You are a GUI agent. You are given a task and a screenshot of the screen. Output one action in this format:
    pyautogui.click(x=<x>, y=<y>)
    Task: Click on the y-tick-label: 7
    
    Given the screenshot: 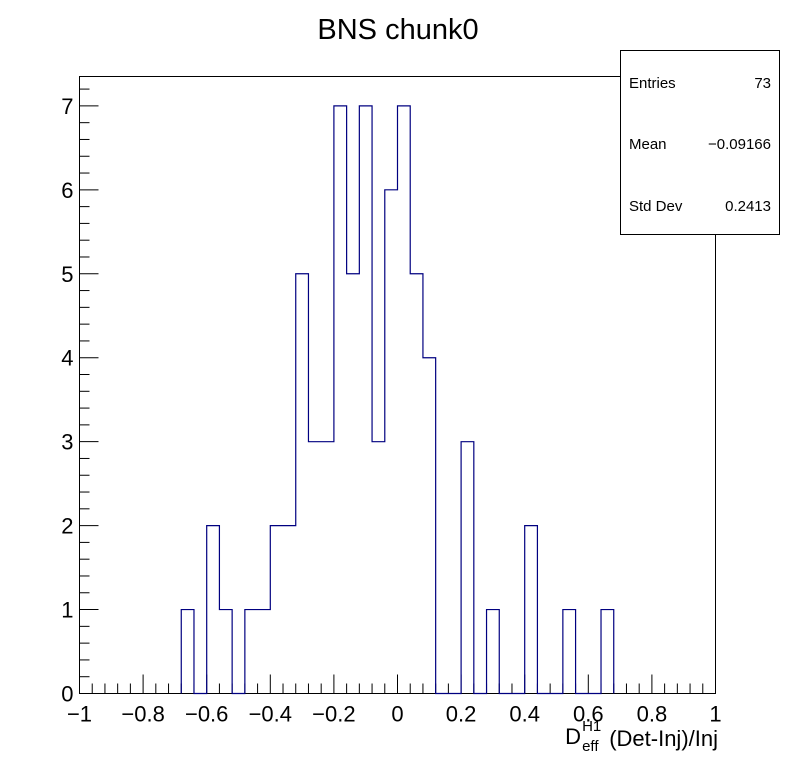 What is the action you would take?
    pyautogui.click(x=67, y=106)
    